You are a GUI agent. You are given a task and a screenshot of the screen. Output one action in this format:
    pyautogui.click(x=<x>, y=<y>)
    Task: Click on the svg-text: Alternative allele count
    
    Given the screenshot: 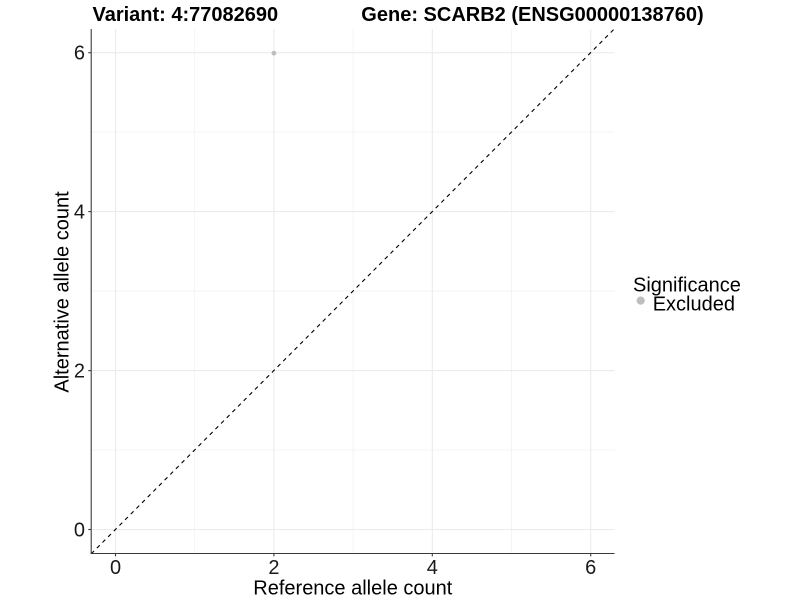 What is the action you would take?
    pyautogui.click(x=62, y=292)
    